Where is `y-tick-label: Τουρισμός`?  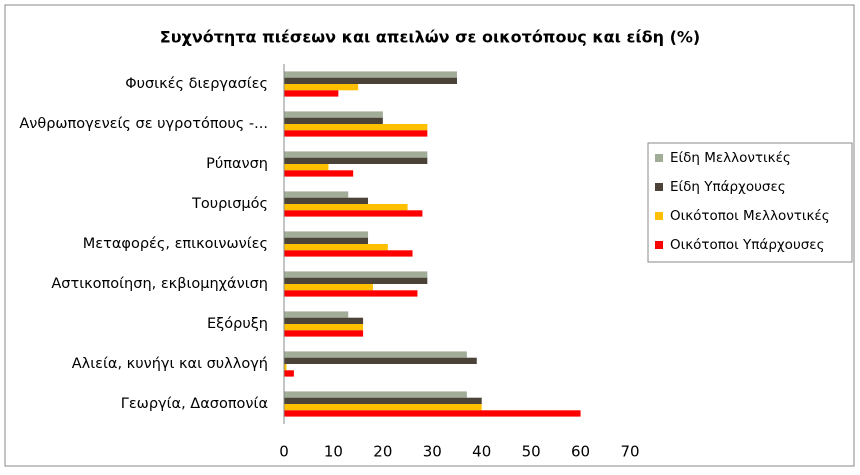 y-tick-label: Τουρισμός is located at coordinates (229, 204).